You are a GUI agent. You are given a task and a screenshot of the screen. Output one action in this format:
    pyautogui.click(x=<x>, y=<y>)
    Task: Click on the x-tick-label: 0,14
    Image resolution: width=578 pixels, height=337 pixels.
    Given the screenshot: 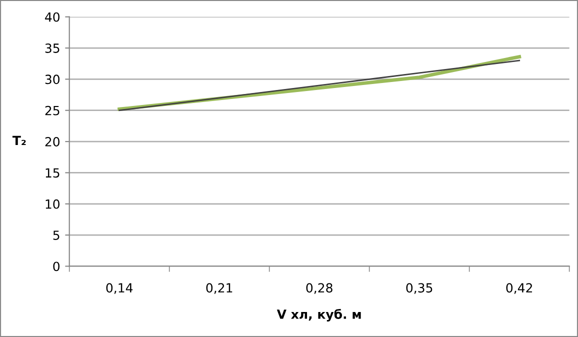 What is the action you would take?
    pyautogui.click(x=119, y=288)
    